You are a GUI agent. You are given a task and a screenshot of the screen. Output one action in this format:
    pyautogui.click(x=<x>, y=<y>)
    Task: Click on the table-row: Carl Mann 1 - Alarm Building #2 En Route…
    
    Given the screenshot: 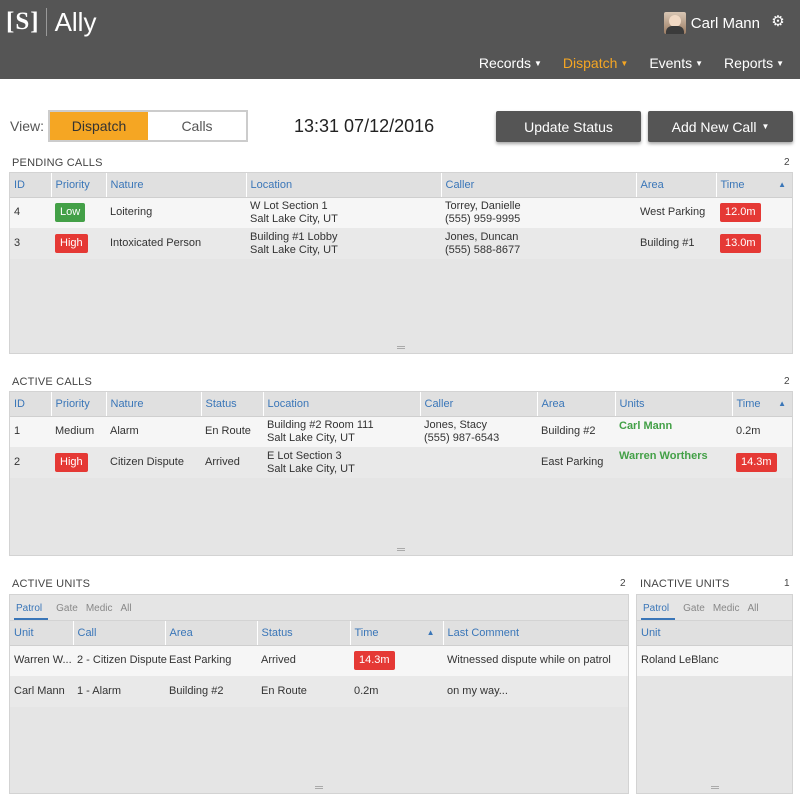 What is the action you would take?
    pyautogui.click(x=319, y=691)
    